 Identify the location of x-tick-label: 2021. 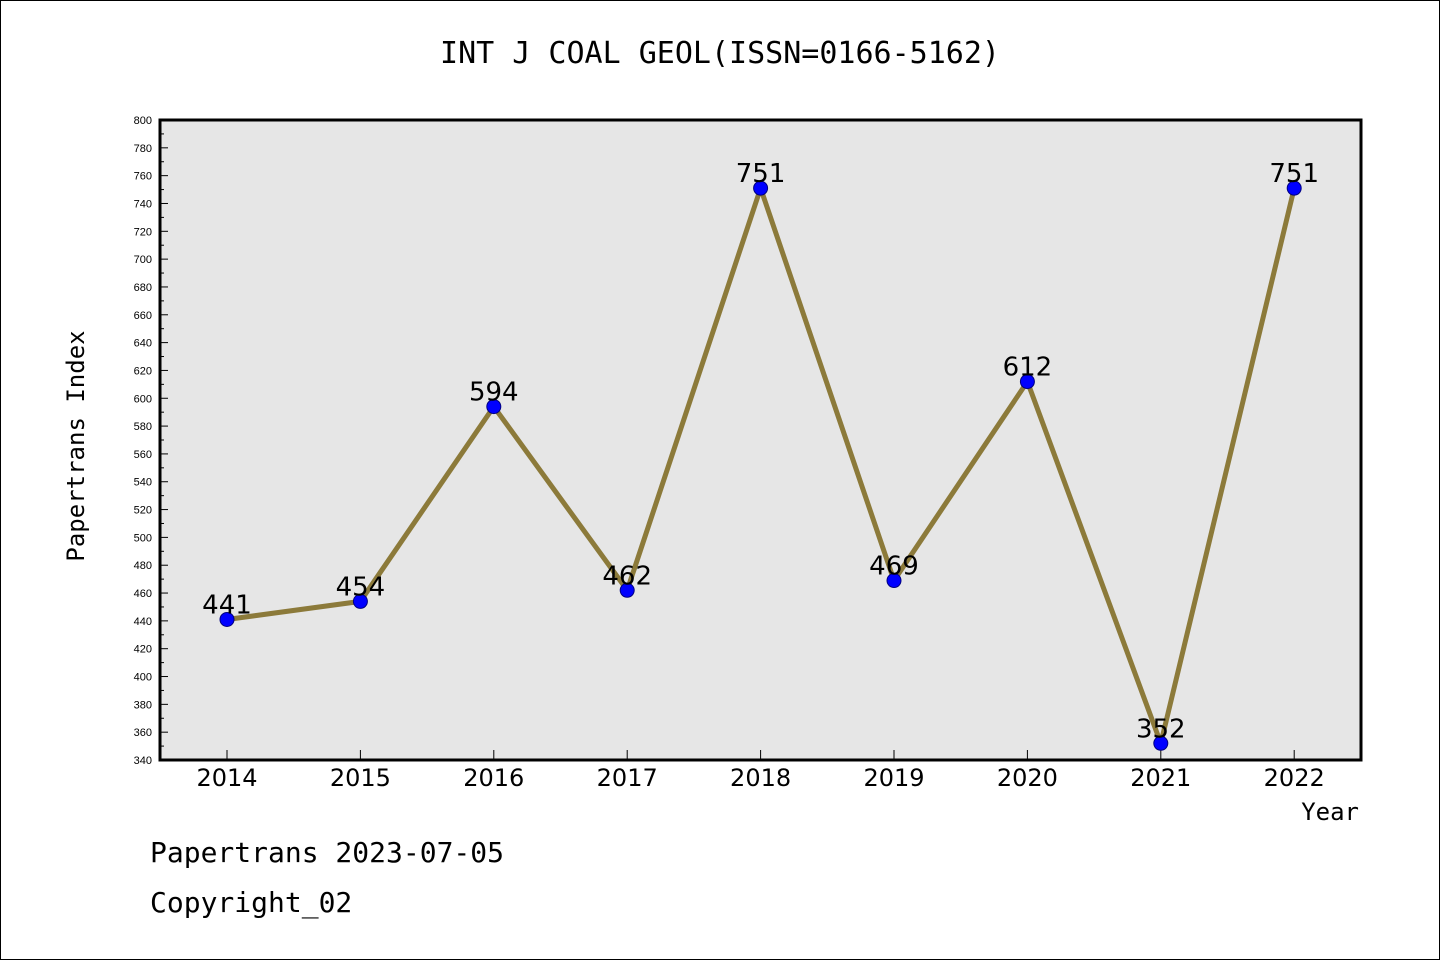
(1160, 778).